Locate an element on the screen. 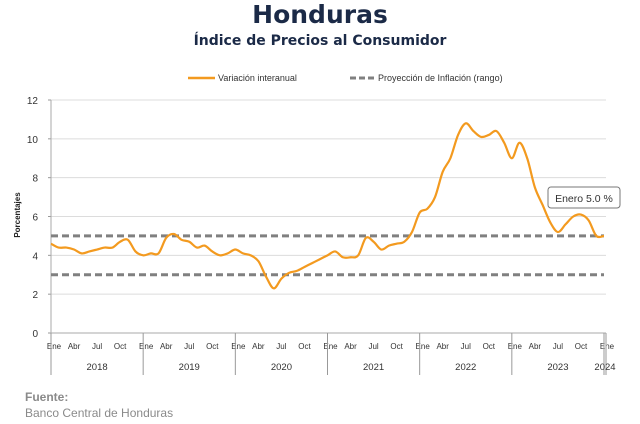 The width and height of the screenshot is (640, 424). x-year-label: 2018 is located at coordinates (97, 367).